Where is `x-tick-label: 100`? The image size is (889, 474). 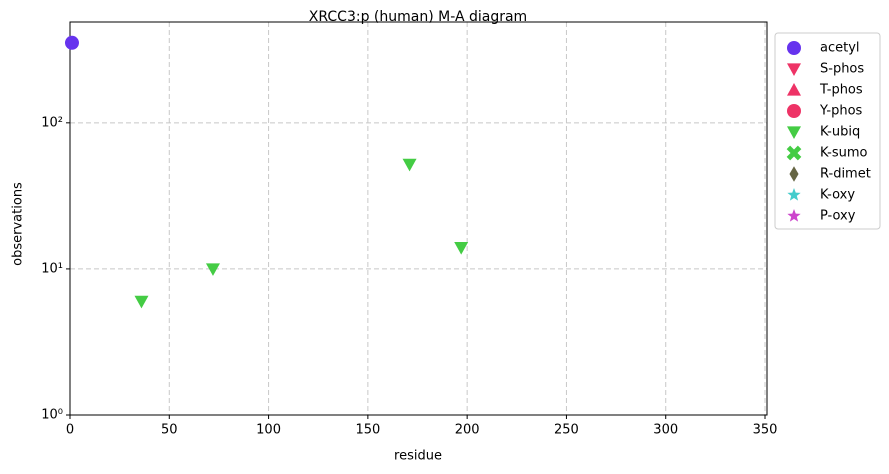 x-tick-label: 100 is located at coordinates (268, 430).